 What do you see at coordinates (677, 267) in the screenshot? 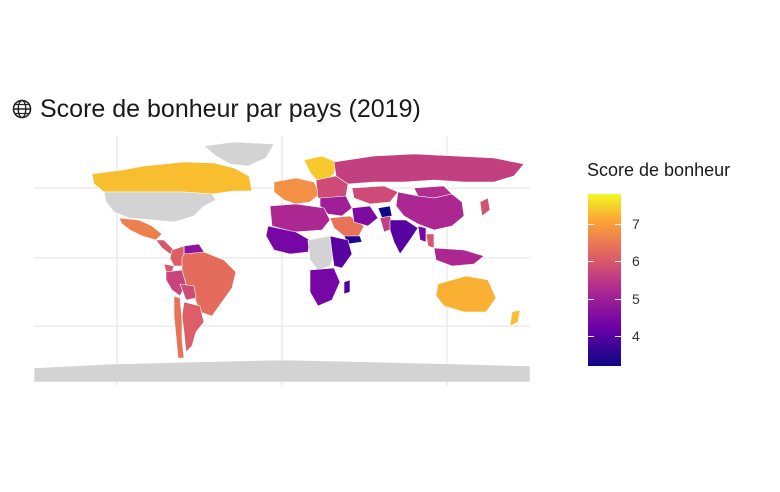
I see `legend: Score de bonheur 7 6 5 4` at bounding box center [677, 267].